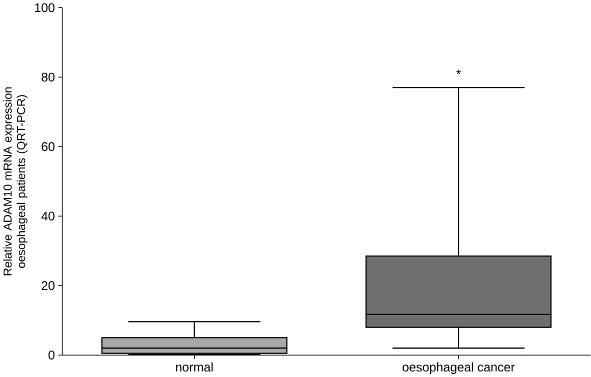 This screenshot has height=377, width=591. Describe the element at coordinates (15, 181) in the screenshot. I see `y-axis-title: Relative ADAM10 mRNA expression oesophageal patients (QRT-PCR)` at that location.